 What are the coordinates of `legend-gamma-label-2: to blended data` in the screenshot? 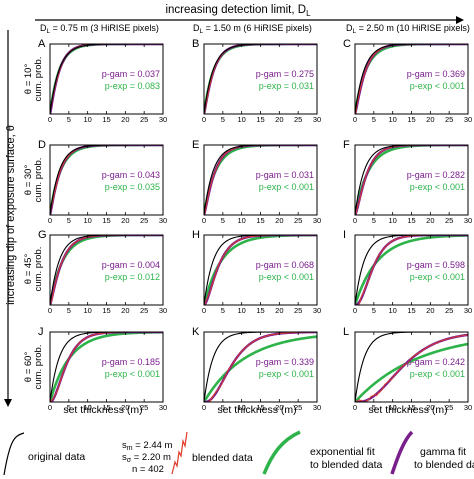 It's located at (444, 465).